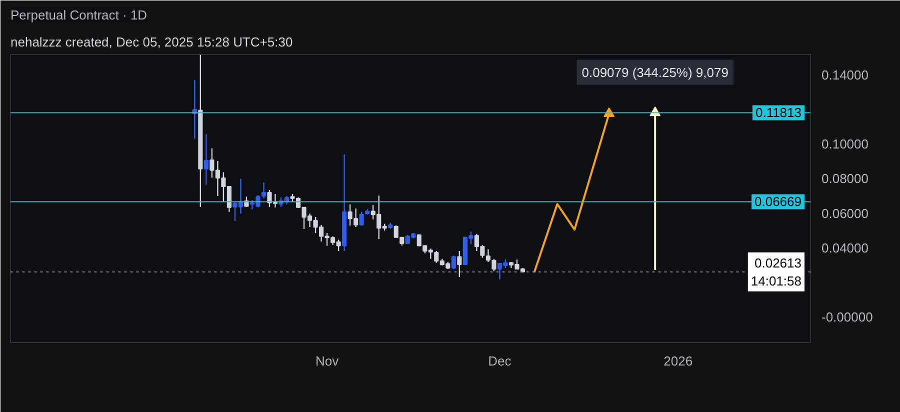  What do you see at coordinates (845, 178) in the screenshot?
I see `y-tick-label: 0.08000` at bounding box center [845, 178].